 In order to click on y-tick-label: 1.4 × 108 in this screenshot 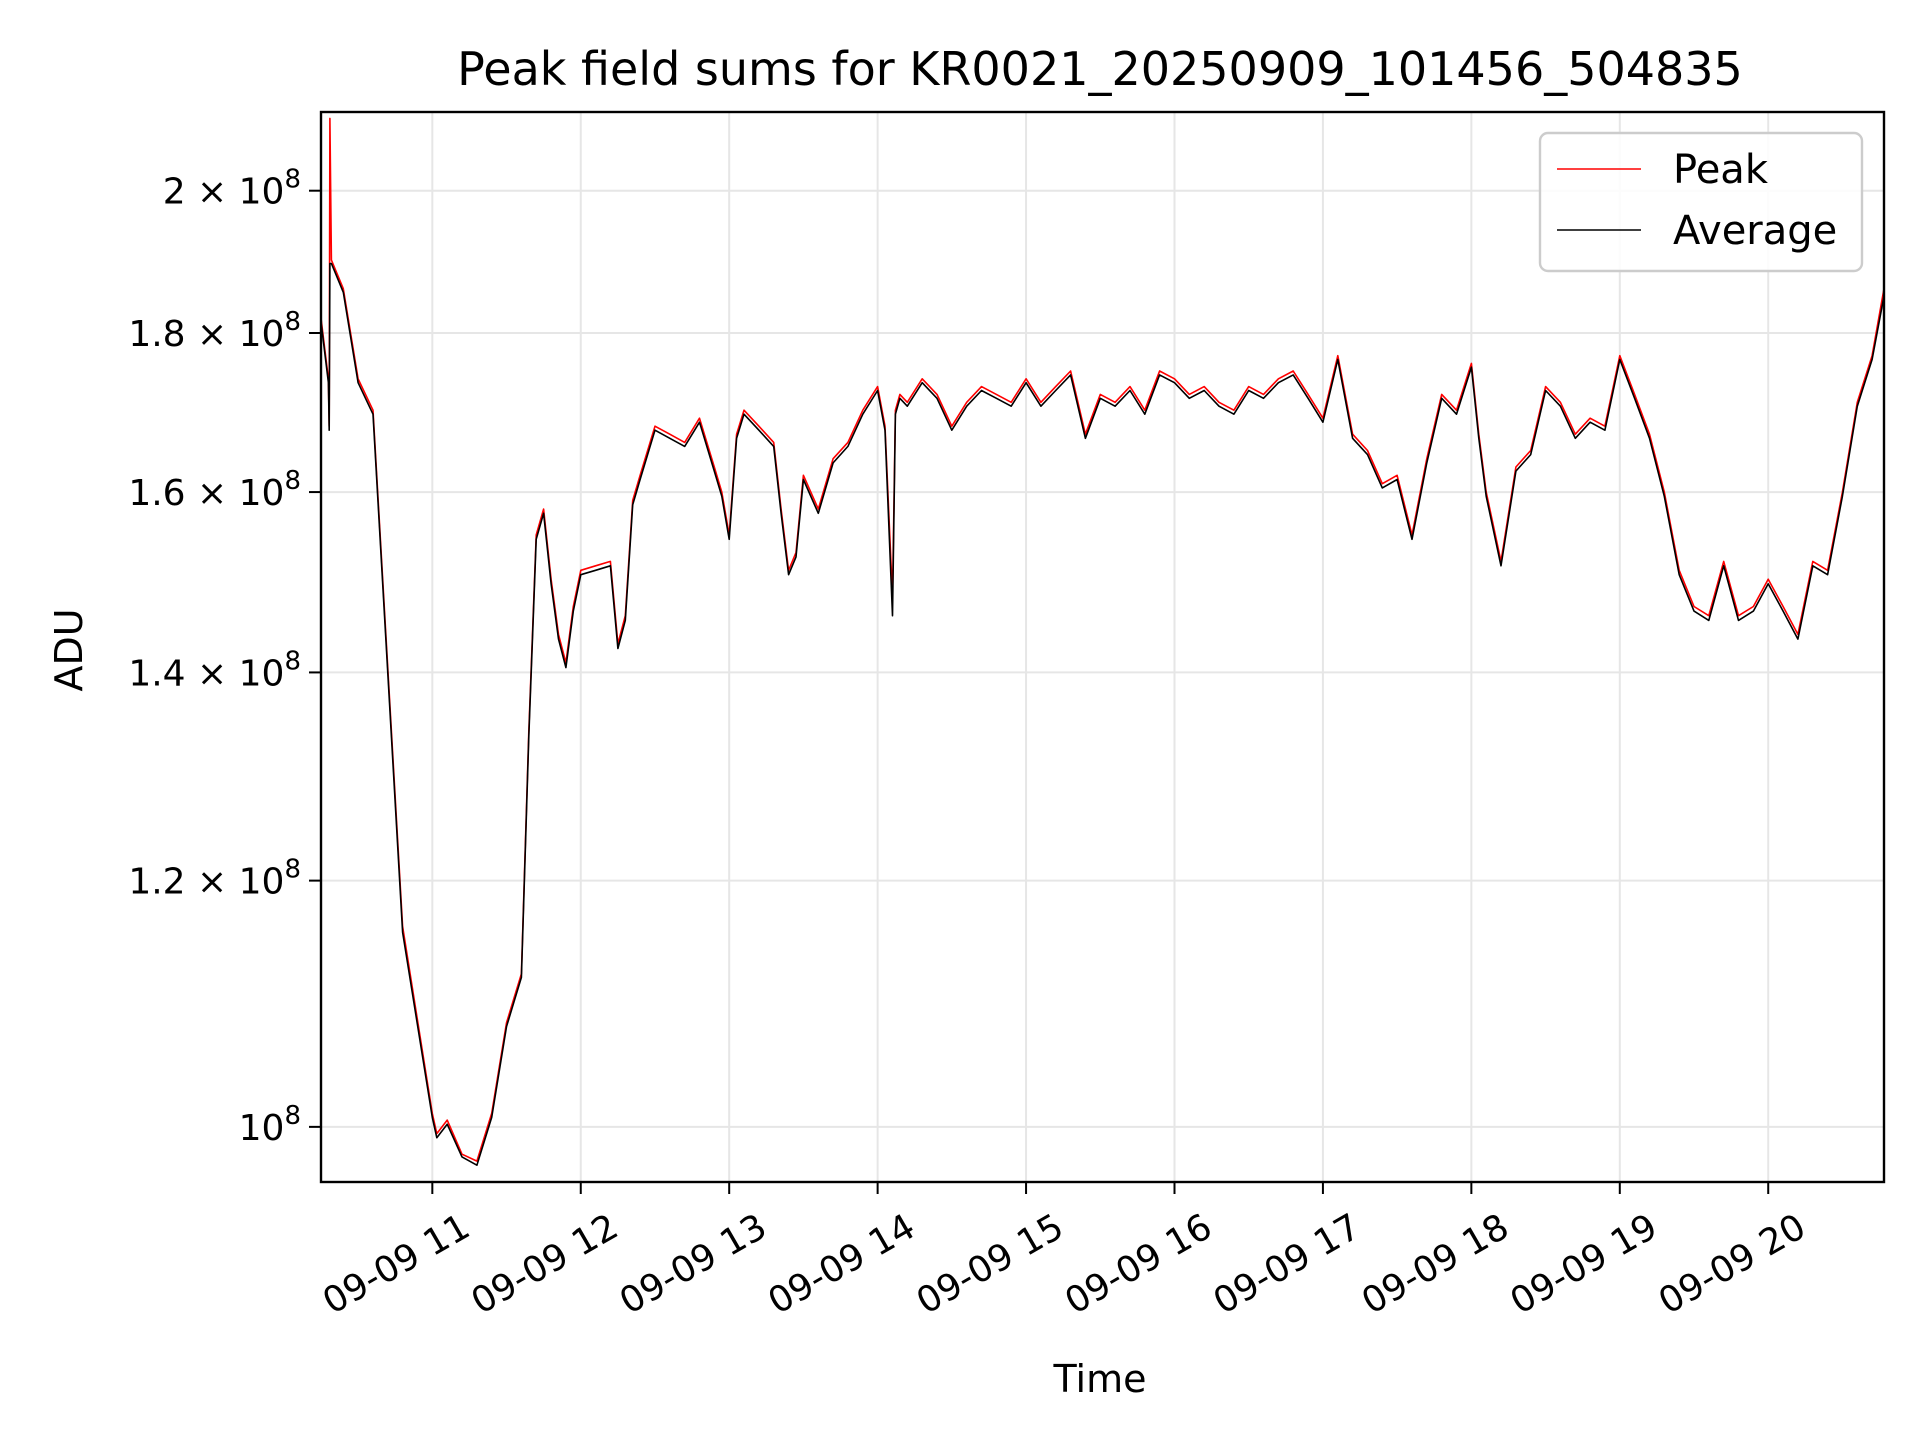, I will do `click(214, 670)`.